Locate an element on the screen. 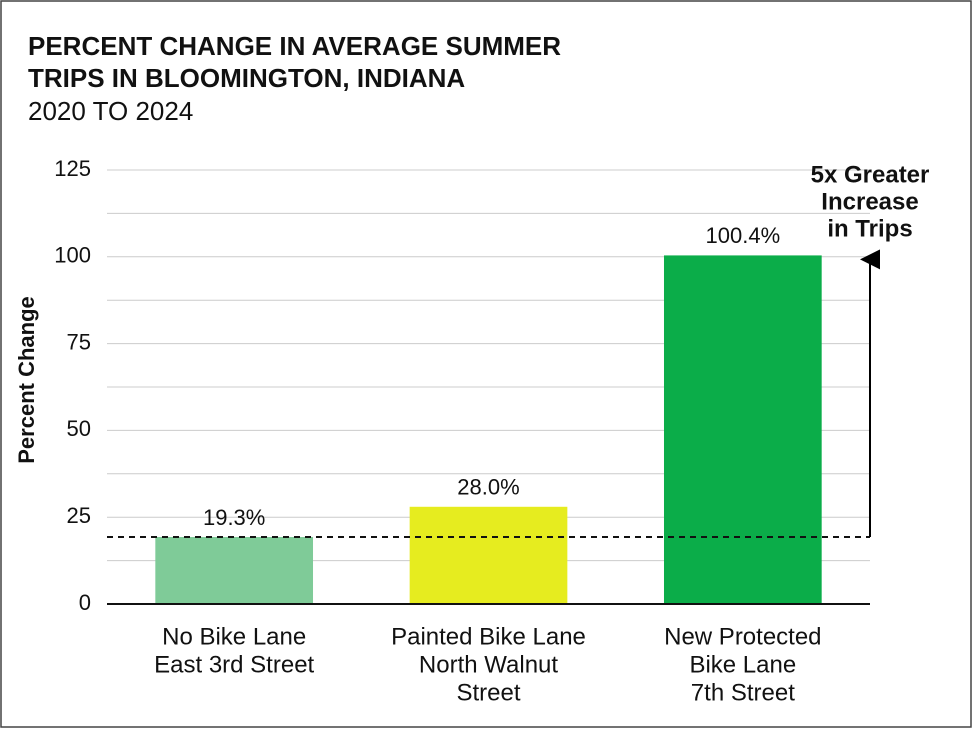 The width and height of the screenshot is (974, 730). y-tick-label: 50 is located at coordinates (79, 428).